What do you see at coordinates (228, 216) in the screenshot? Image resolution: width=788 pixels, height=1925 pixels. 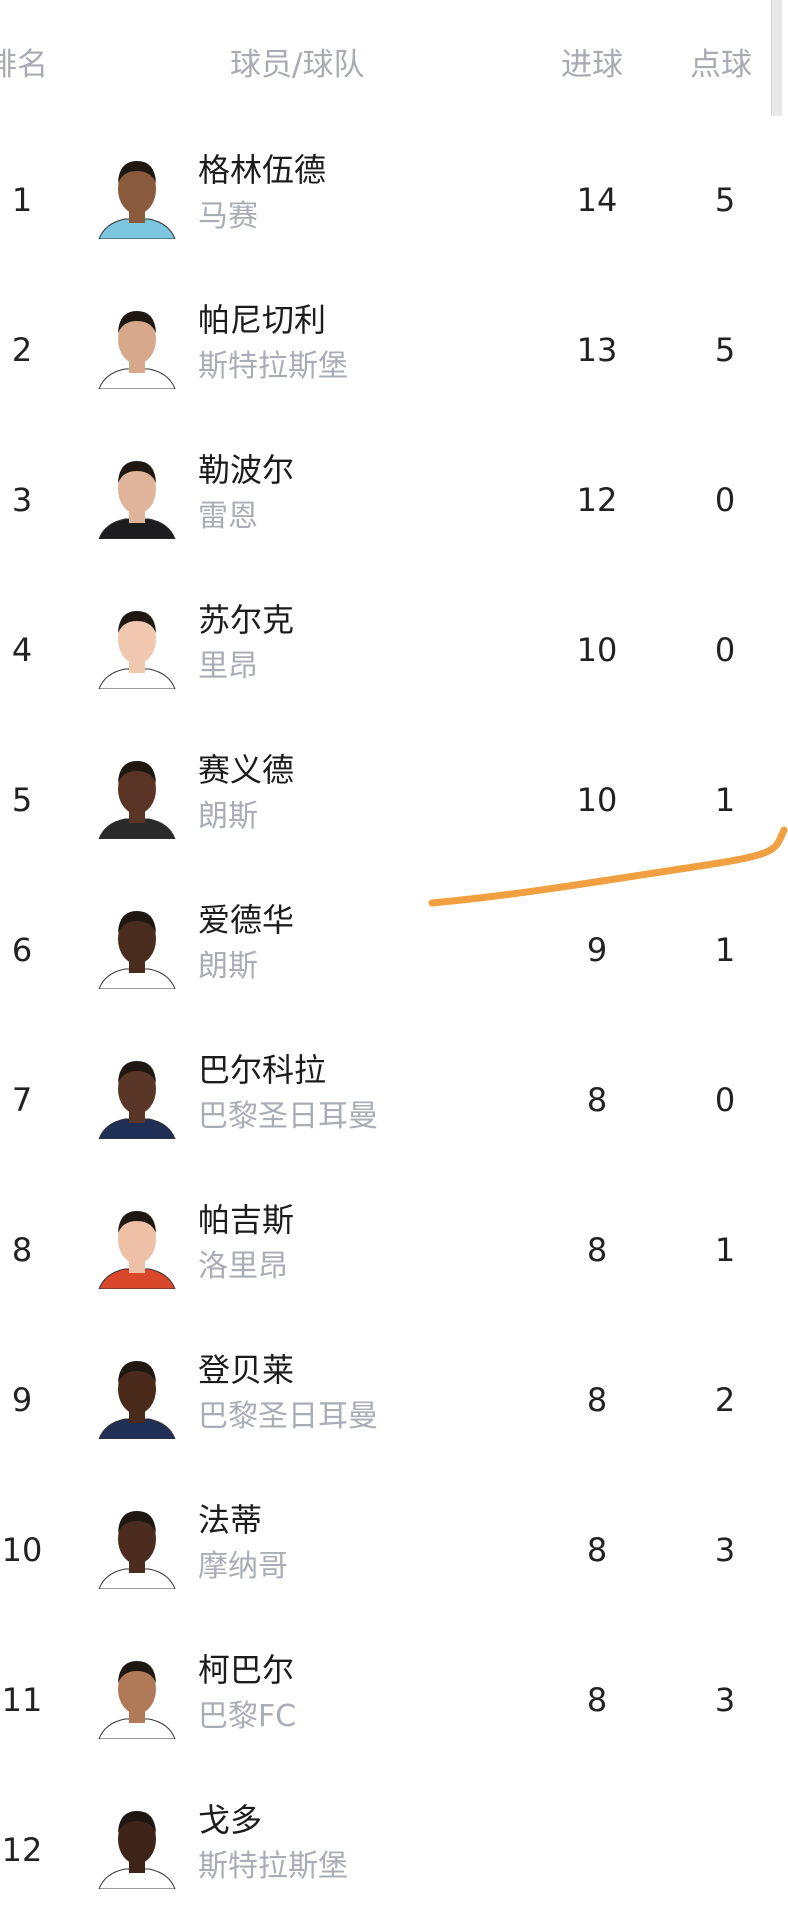 I see `team-name: 马赛` at bounding box center [228, 216].